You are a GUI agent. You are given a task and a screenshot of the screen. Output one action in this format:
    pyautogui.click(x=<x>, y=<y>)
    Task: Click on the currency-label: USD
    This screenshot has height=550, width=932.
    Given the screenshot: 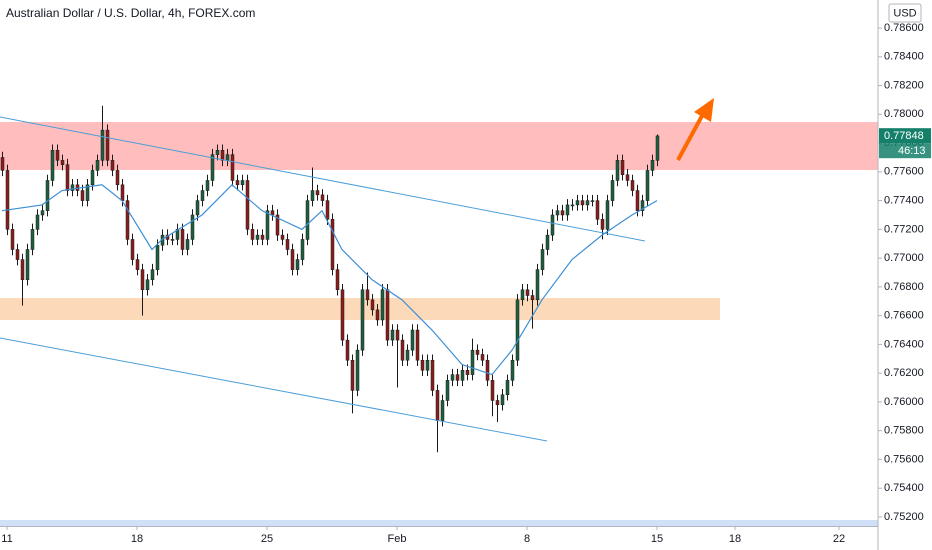 What is the action you would take?
    pyautogui.click(x=904, y=13)
    